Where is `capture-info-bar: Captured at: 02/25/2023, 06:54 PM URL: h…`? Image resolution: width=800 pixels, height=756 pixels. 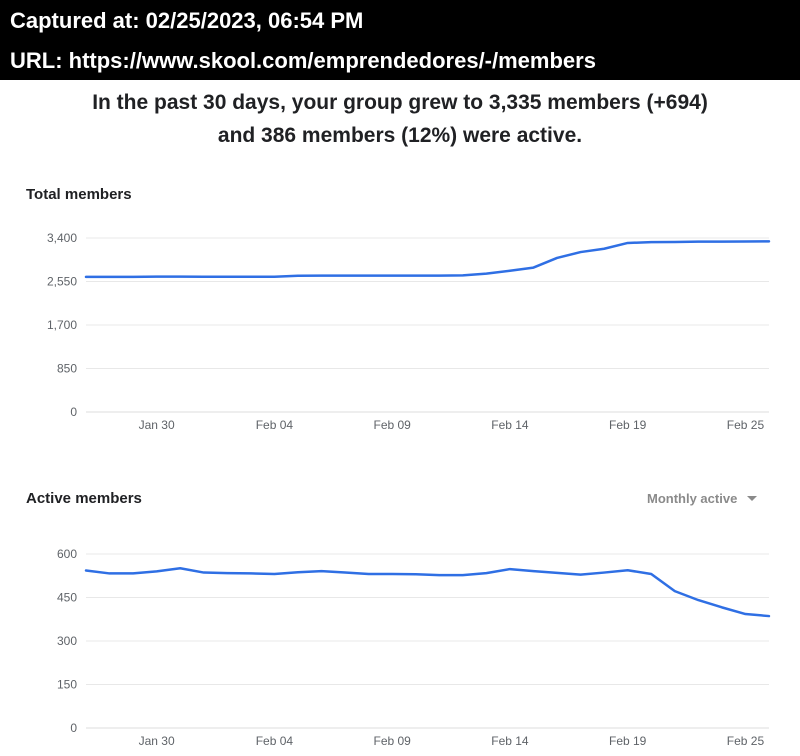
capture-info-bar: Captured at: 02/25/2023, 06:54 PM URL: h… is located at coordinates (400, 40).